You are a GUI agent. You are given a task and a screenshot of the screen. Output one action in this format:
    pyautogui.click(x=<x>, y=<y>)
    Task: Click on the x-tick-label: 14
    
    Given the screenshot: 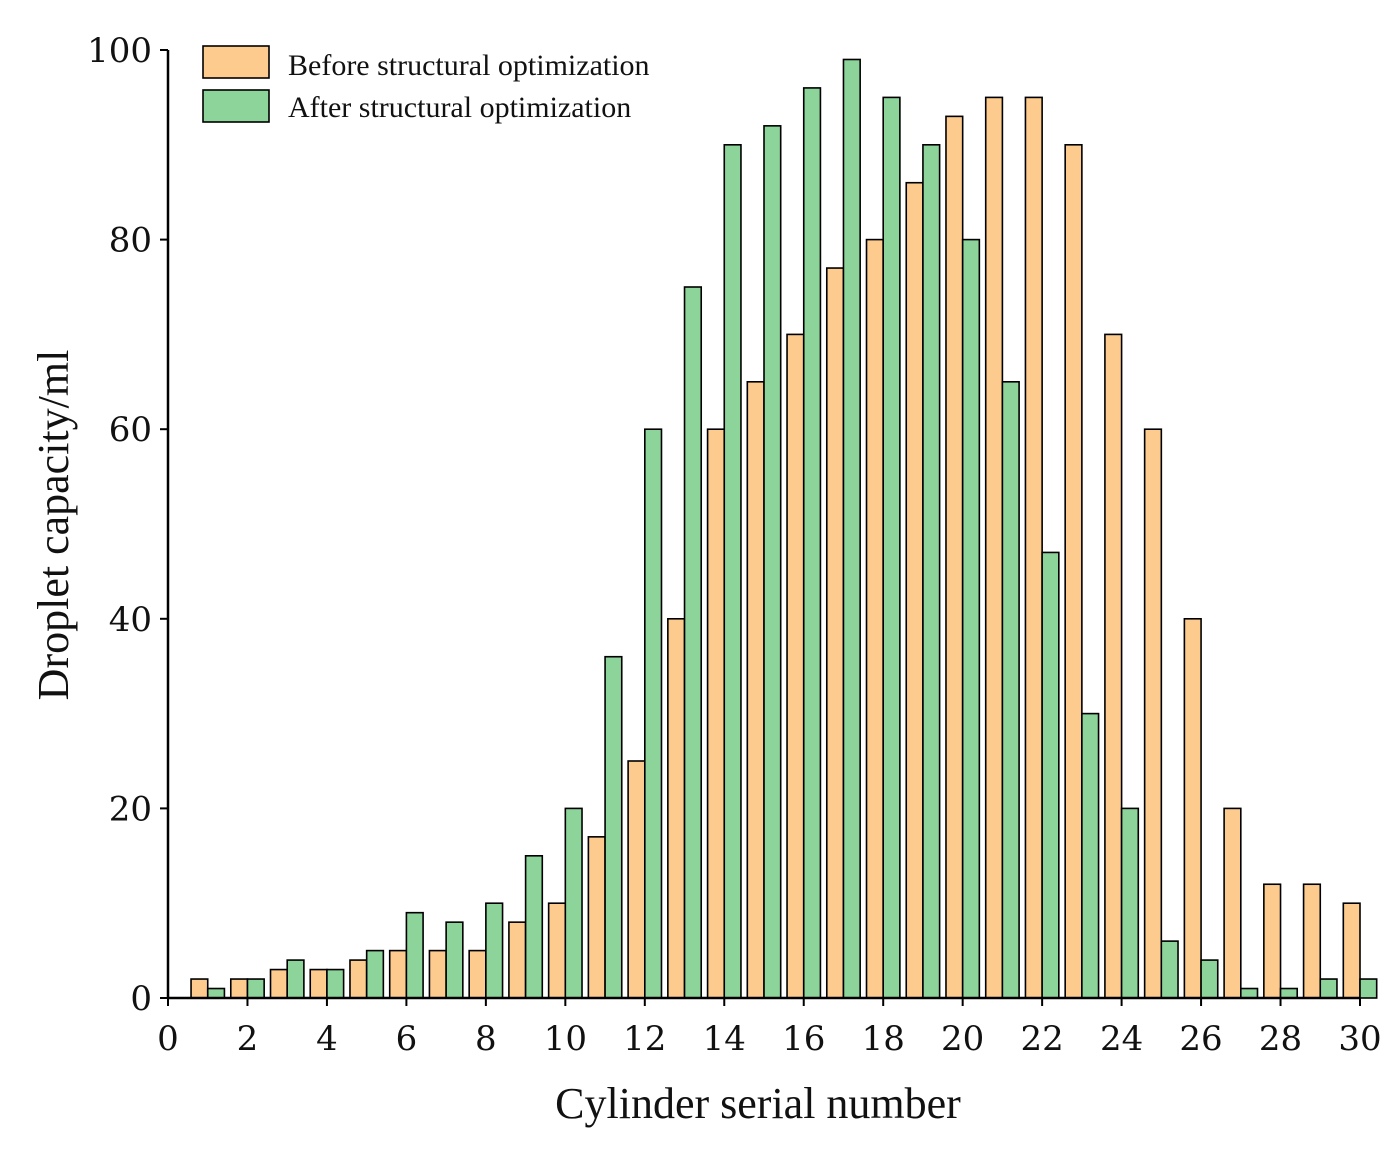 What is the action you would take?
    pyautogui.click(x=724, y=1039)
    